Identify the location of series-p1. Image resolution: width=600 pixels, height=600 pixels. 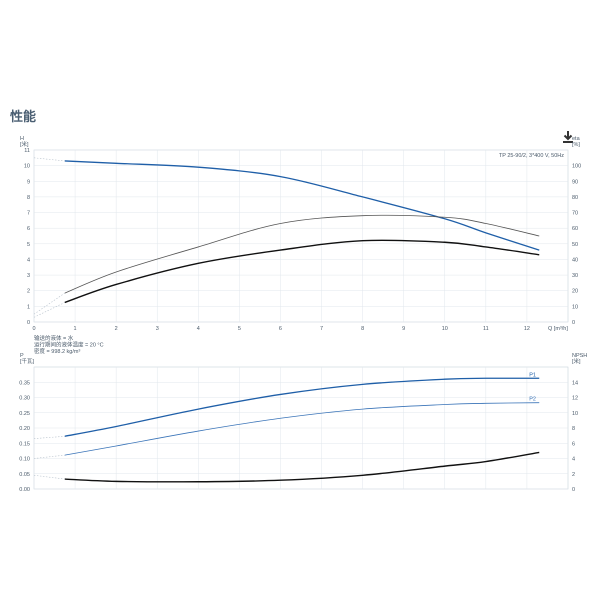
(302, 407).